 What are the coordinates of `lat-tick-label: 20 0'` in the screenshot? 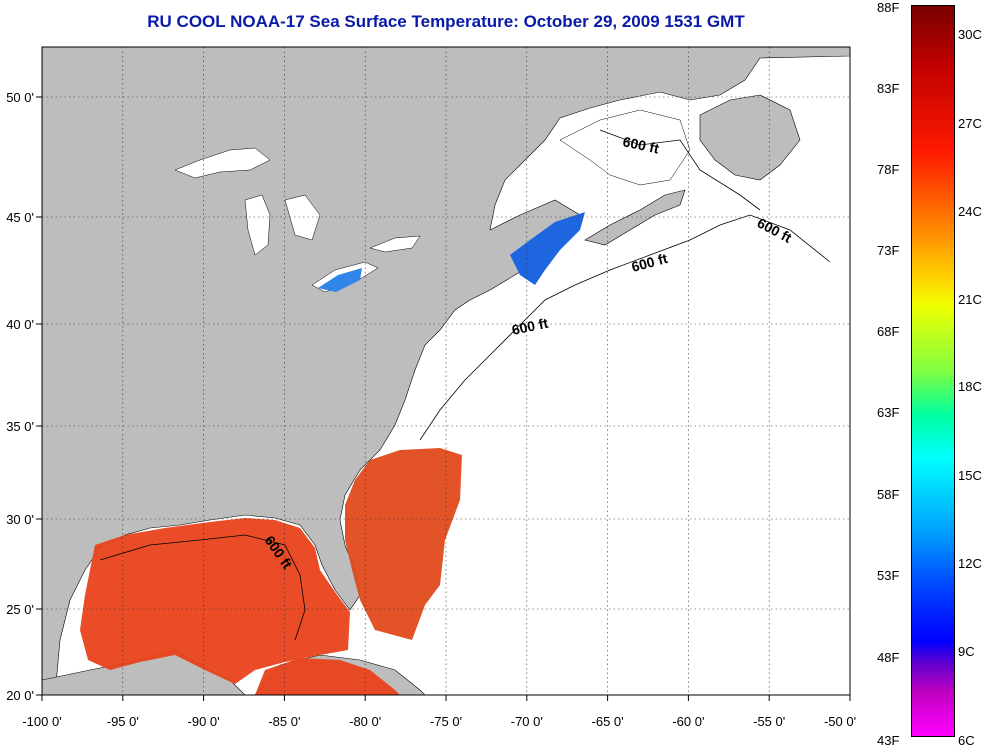 It's located at (20, 695).